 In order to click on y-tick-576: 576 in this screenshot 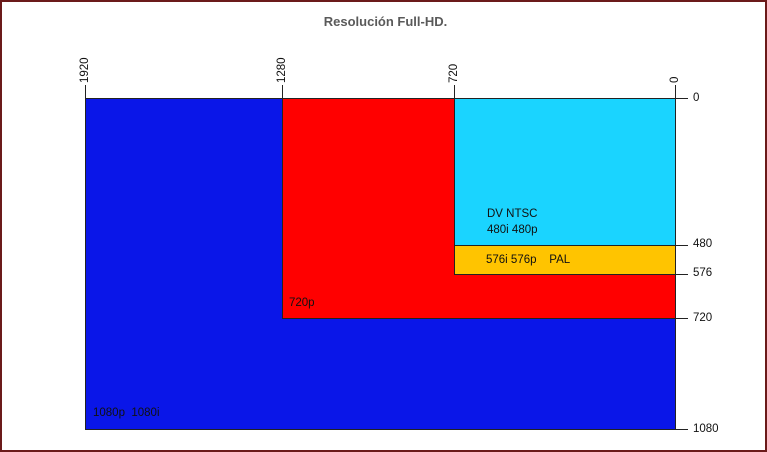, I will do `click(703, 273)`.